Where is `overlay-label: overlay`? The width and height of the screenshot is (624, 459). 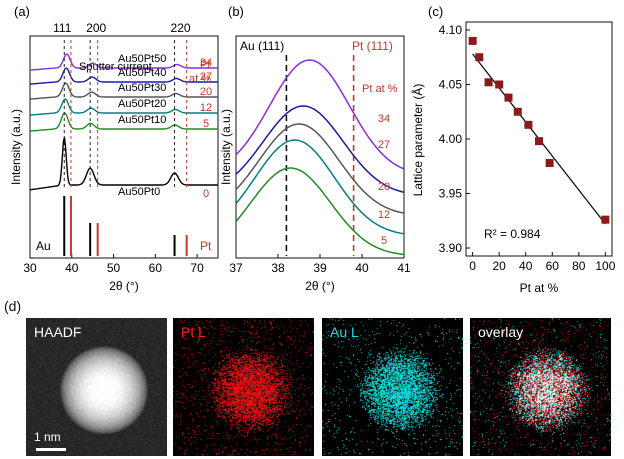
overlay-label: overlay is located at coordinates (501, 332).